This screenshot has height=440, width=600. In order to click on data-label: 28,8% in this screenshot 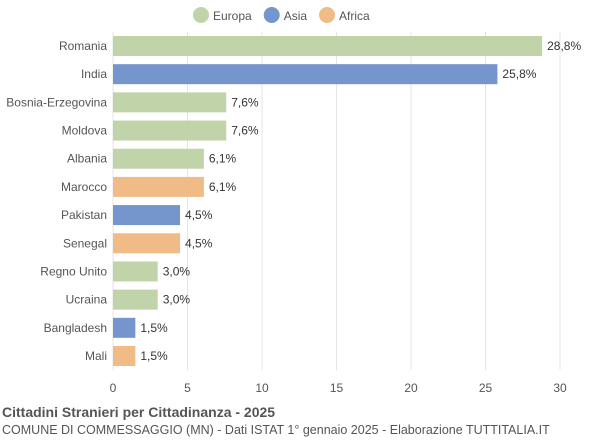, I will do `click(564, 46)`.